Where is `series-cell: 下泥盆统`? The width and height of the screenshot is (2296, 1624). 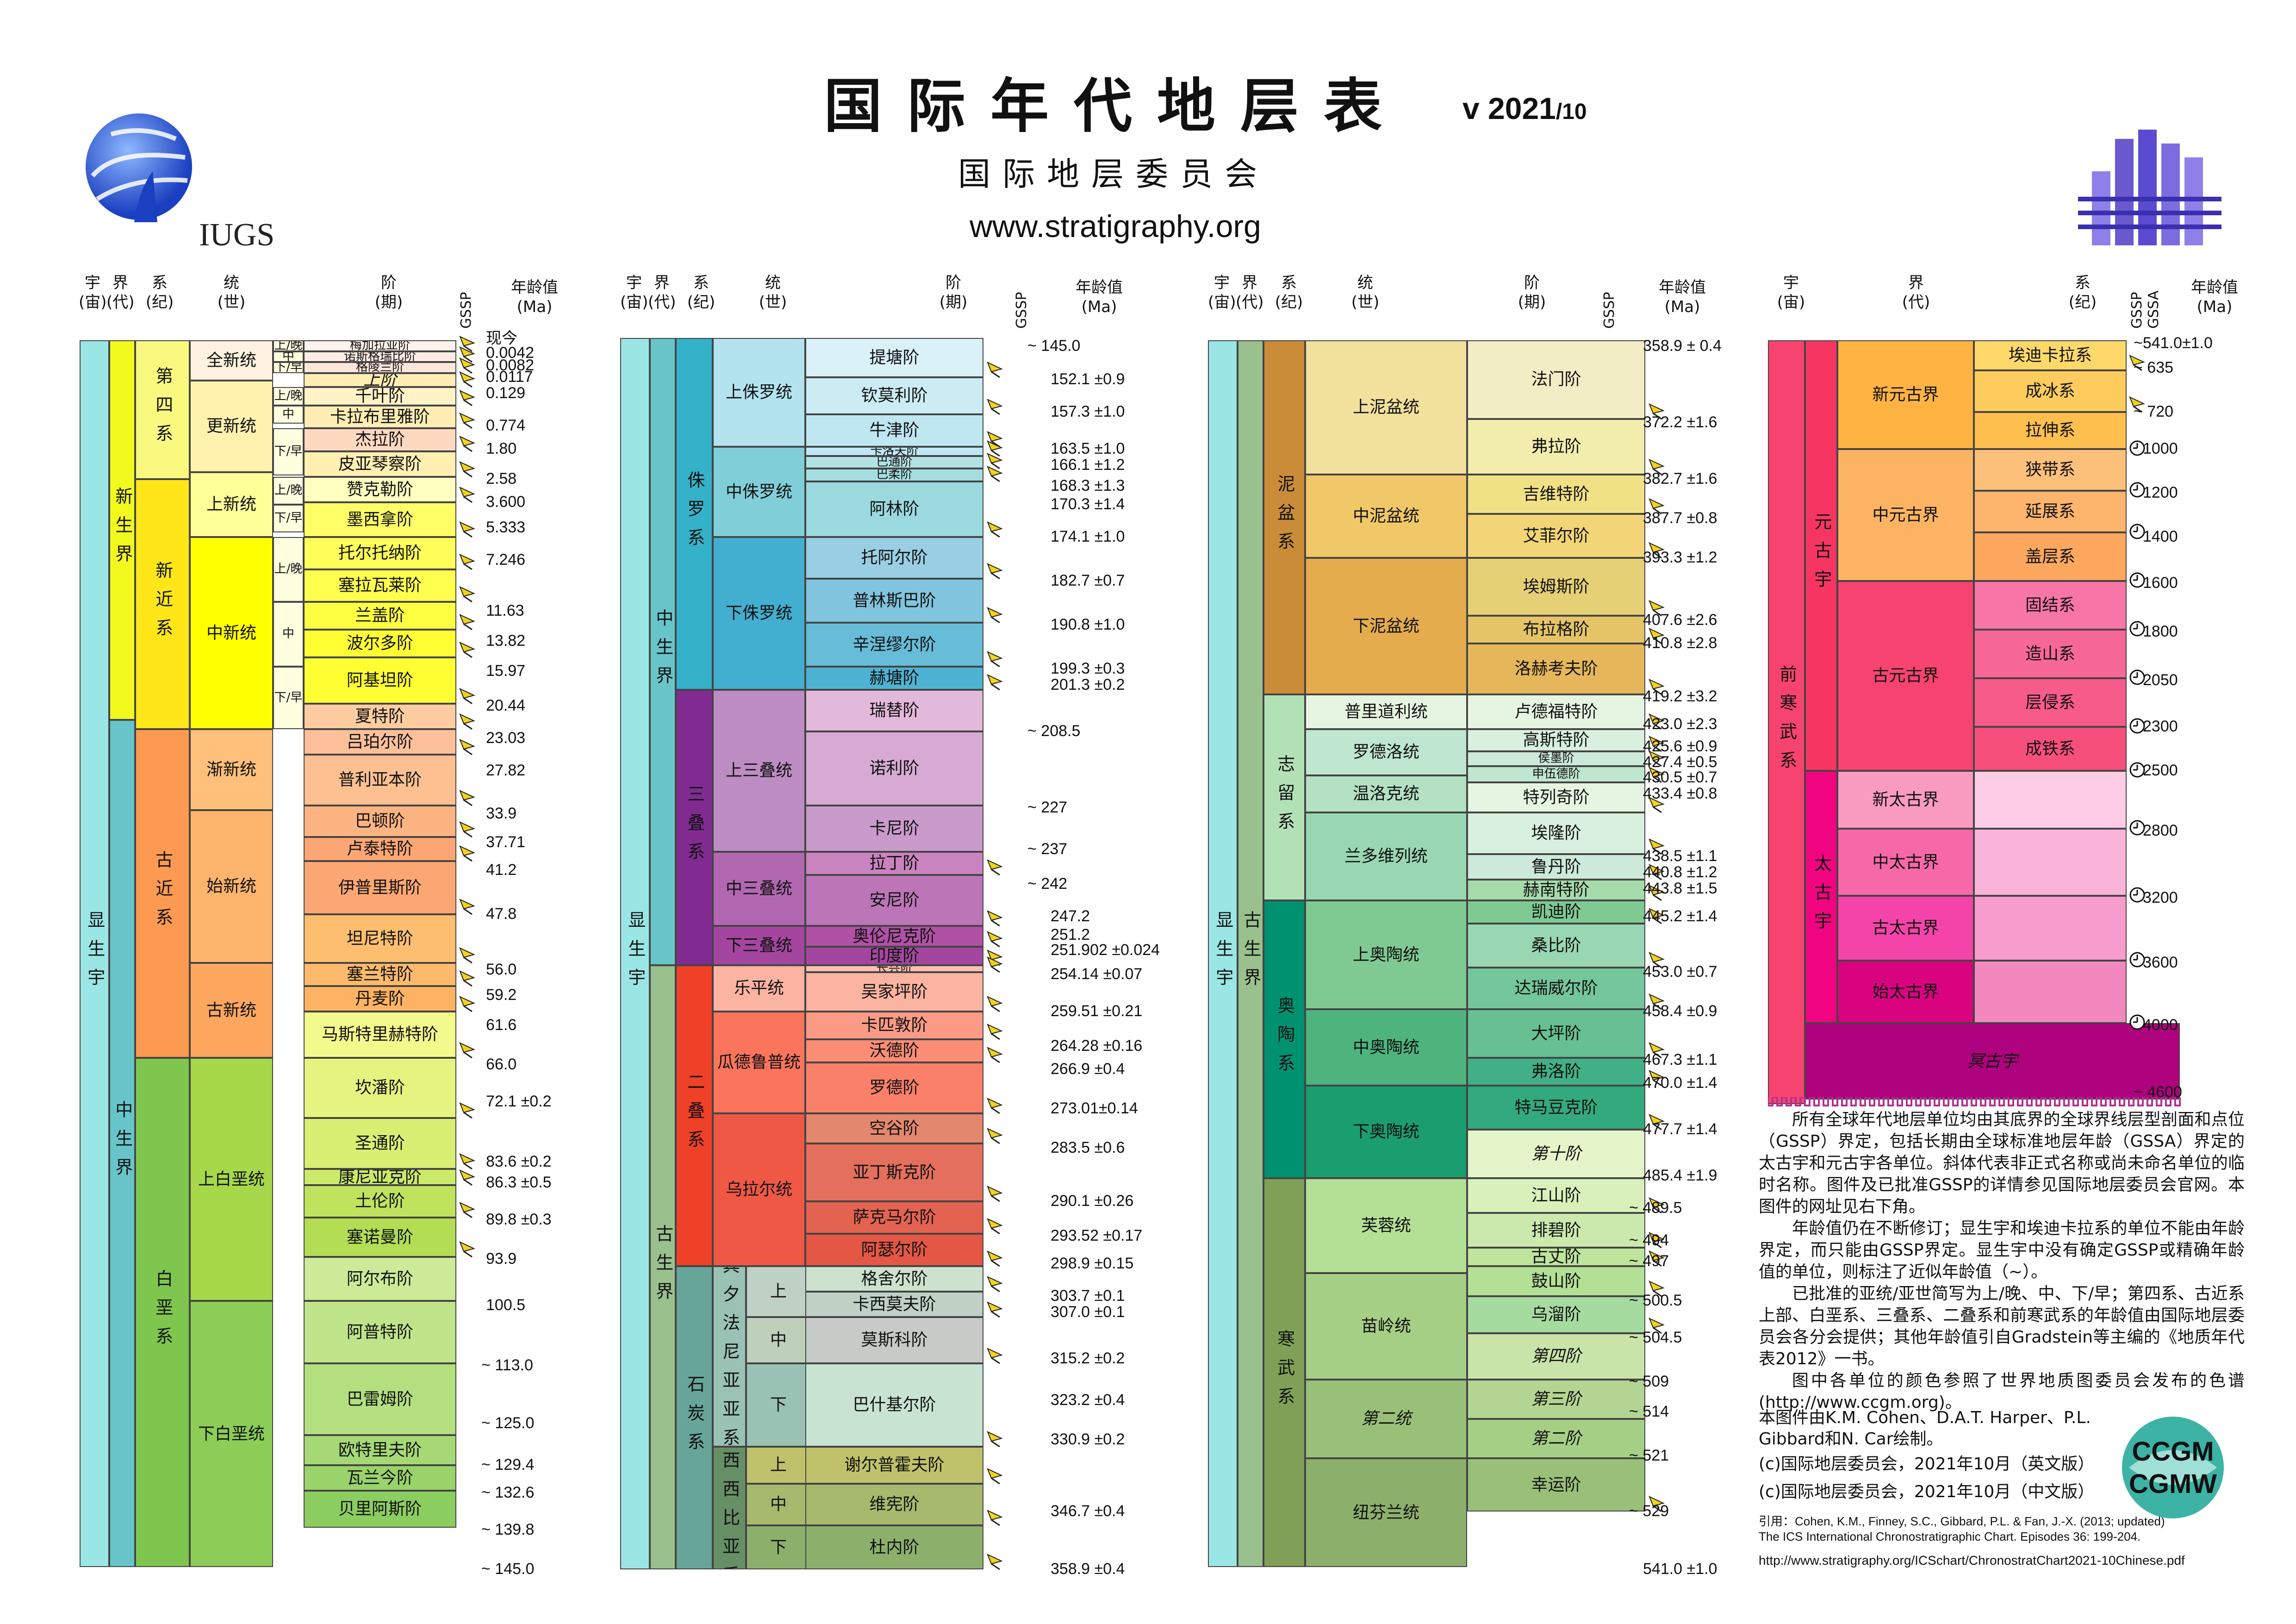 series-cell: 下泥盆统 is located at coordinates (1386, 626).